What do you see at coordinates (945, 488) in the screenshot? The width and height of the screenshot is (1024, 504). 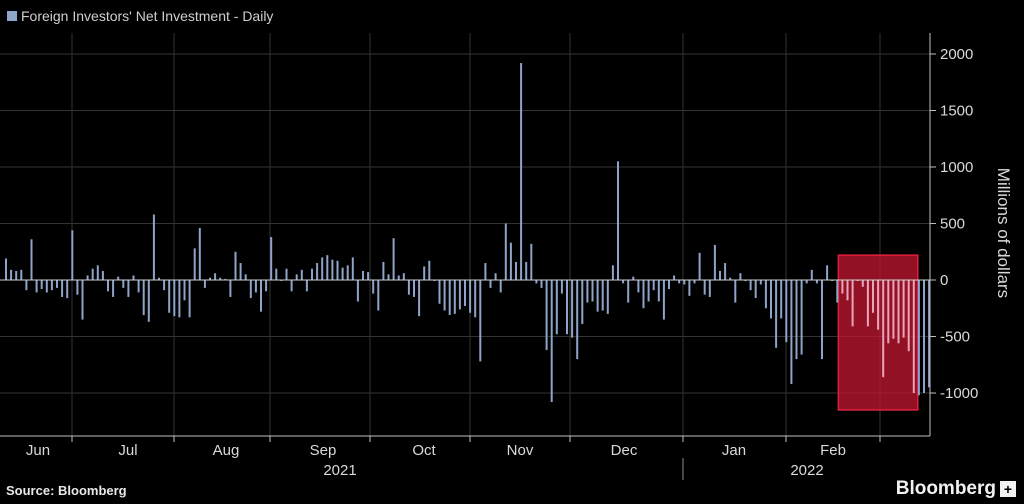 I see `brand-name: Bloomberg` at bounding box center [945, 488].